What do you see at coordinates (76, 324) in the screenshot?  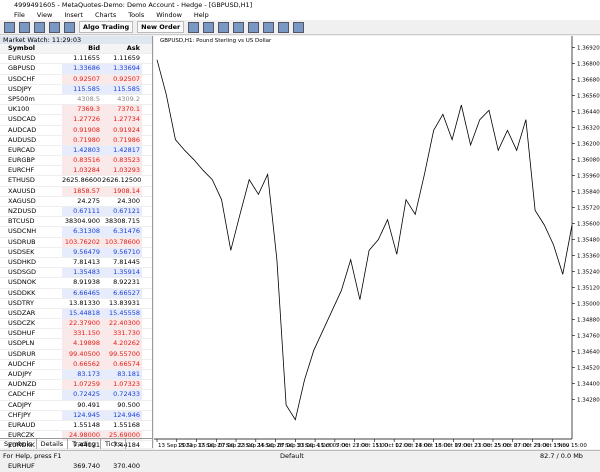 I see `symbol-row: USDCZK 22.37900 22.40300` at bounding box center [76, 324].